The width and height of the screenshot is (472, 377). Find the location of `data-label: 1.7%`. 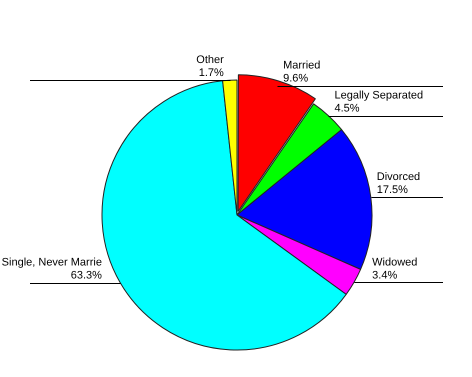

data-label: 1.7% is located at coordinates (211, 73).